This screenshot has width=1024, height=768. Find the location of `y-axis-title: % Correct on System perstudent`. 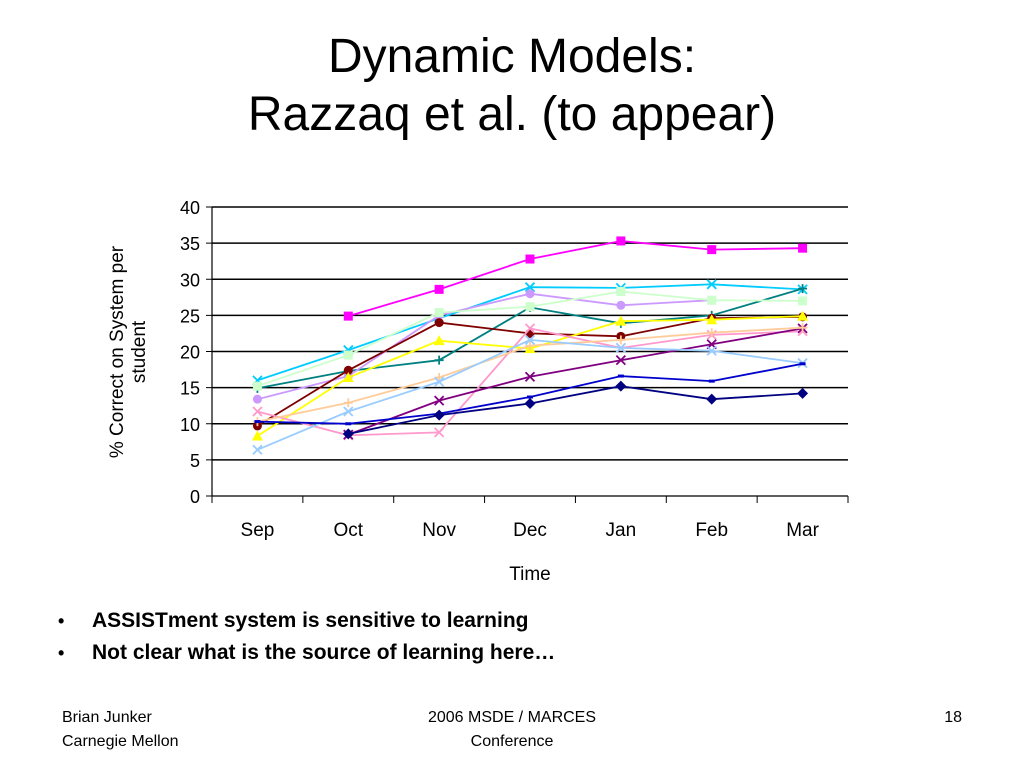

y-axis-title: % Correct on System perstudent is located at coordinates (128, 351).